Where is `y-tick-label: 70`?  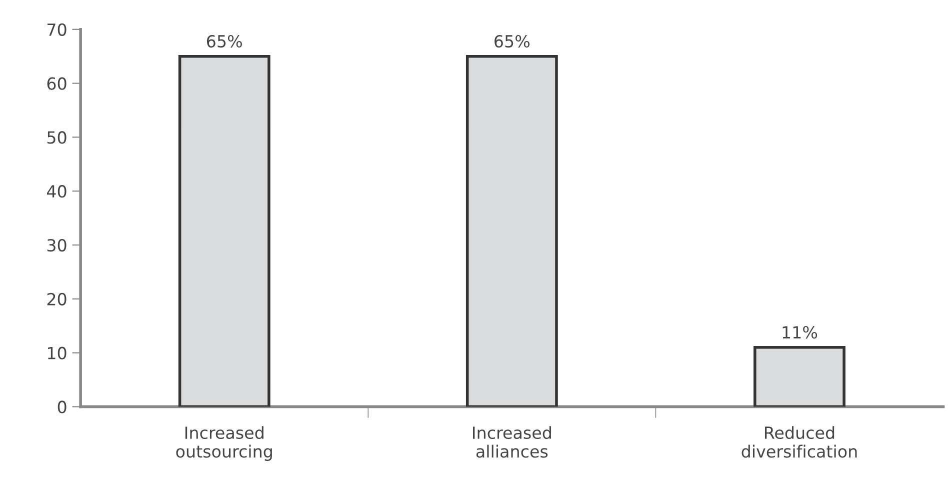
y-tick-label: 70 is located at coordinates (57, 29).